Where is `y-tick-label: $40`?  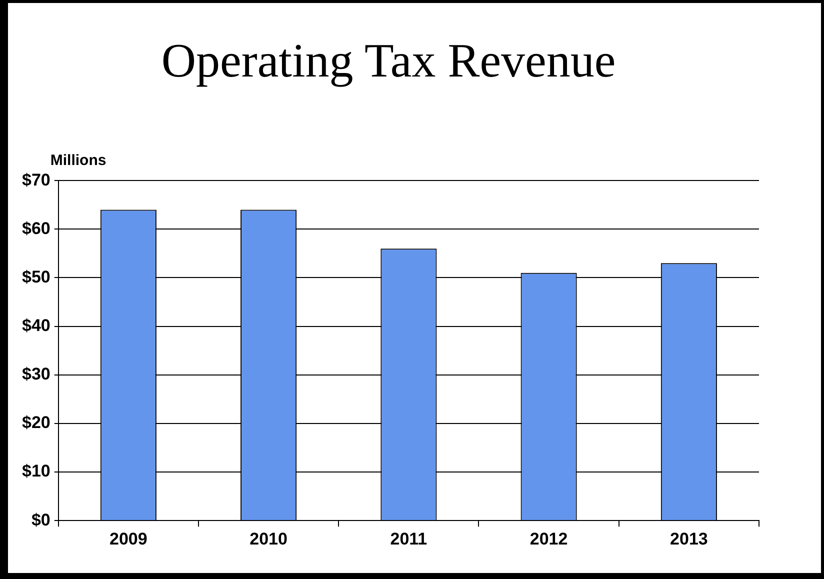 y-tick-label: $40 is located at coordinates (36, 325).